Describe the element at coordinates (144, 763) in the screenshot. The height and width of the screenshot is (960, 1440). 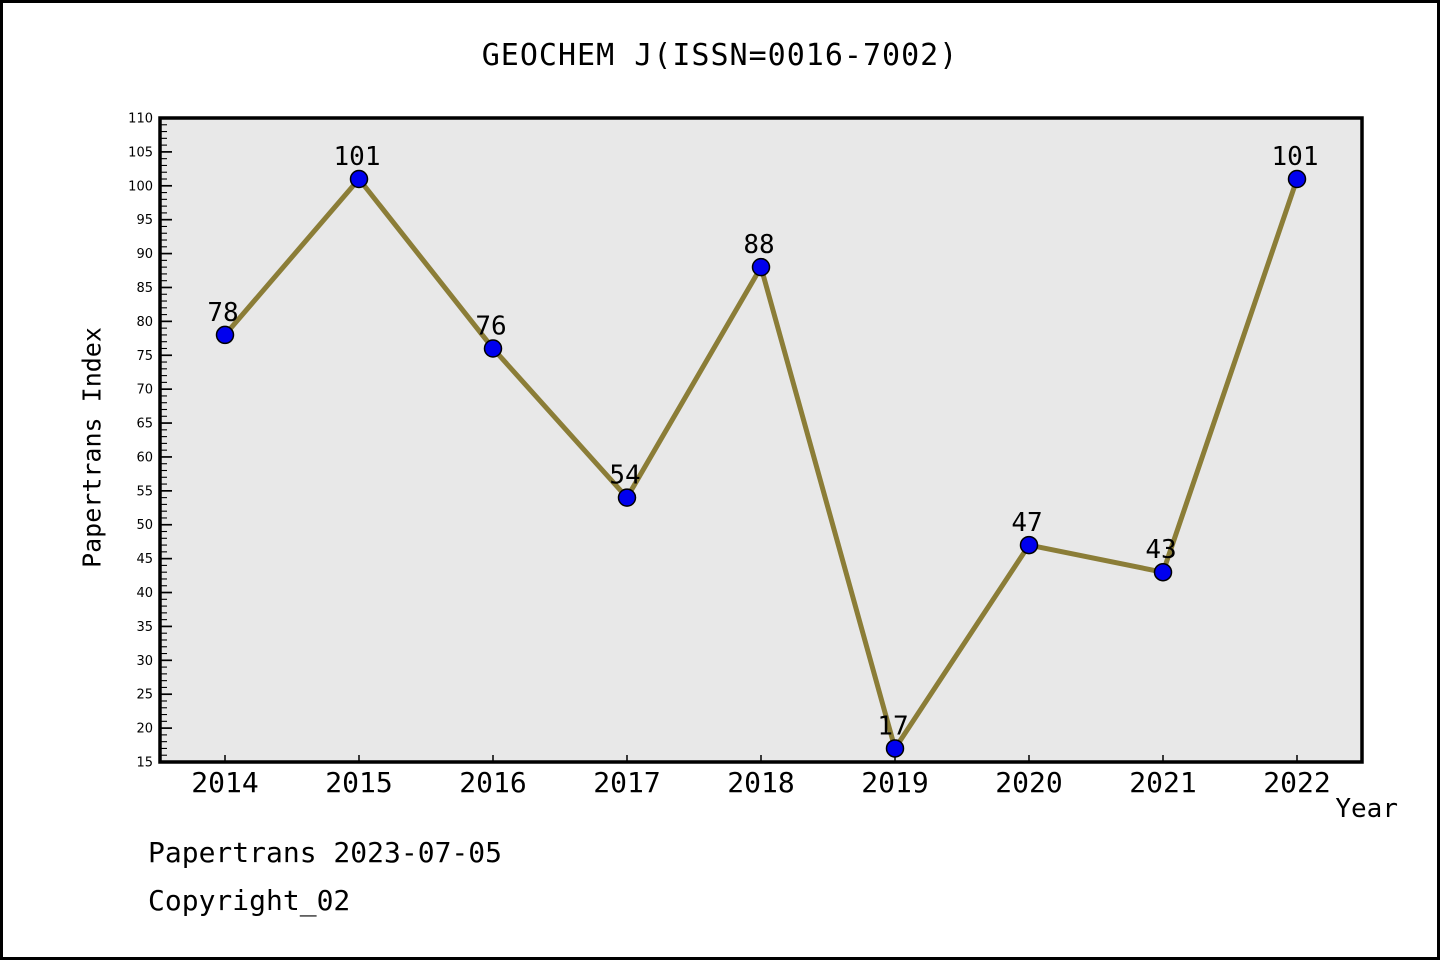
I see `y-tick-label: 15` at that location.